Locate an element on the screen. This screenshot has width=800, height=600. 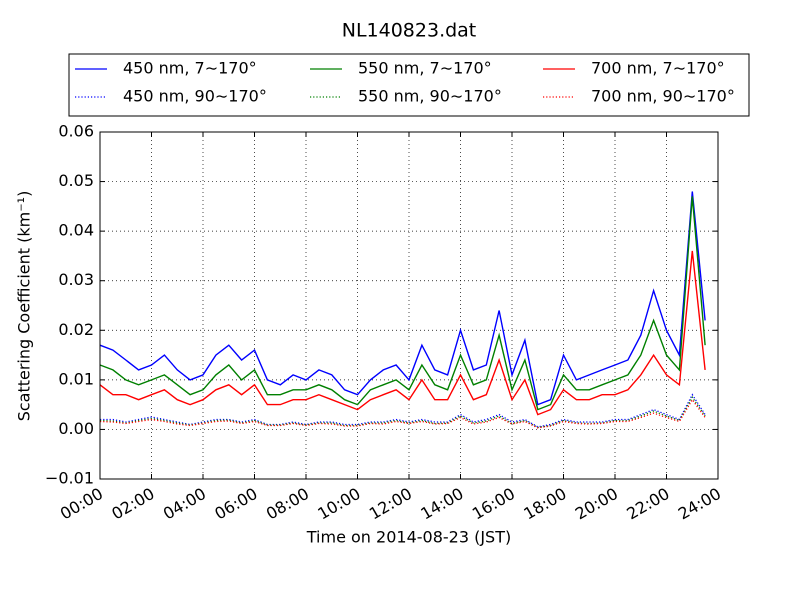
x-tick-label: 02:00 is located at coordinates (132, 504).